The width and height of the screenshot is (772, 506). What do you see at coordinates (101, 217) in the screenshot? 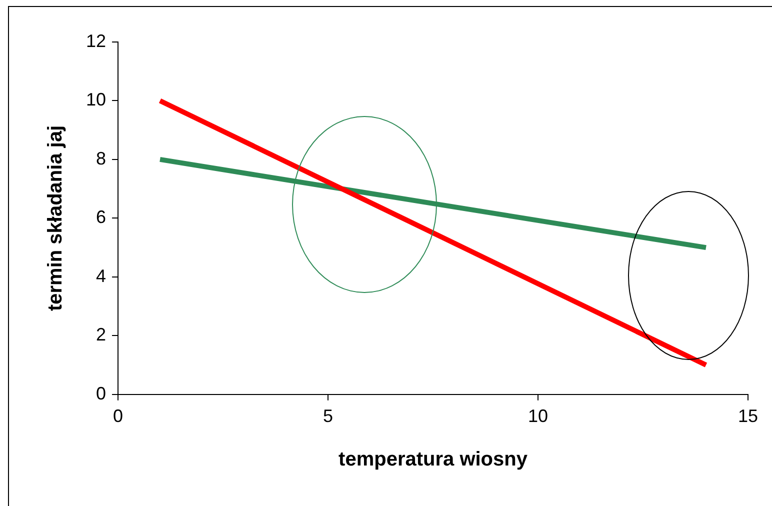
I see `y-tick-label: 6` at bounding box center [101, 217].